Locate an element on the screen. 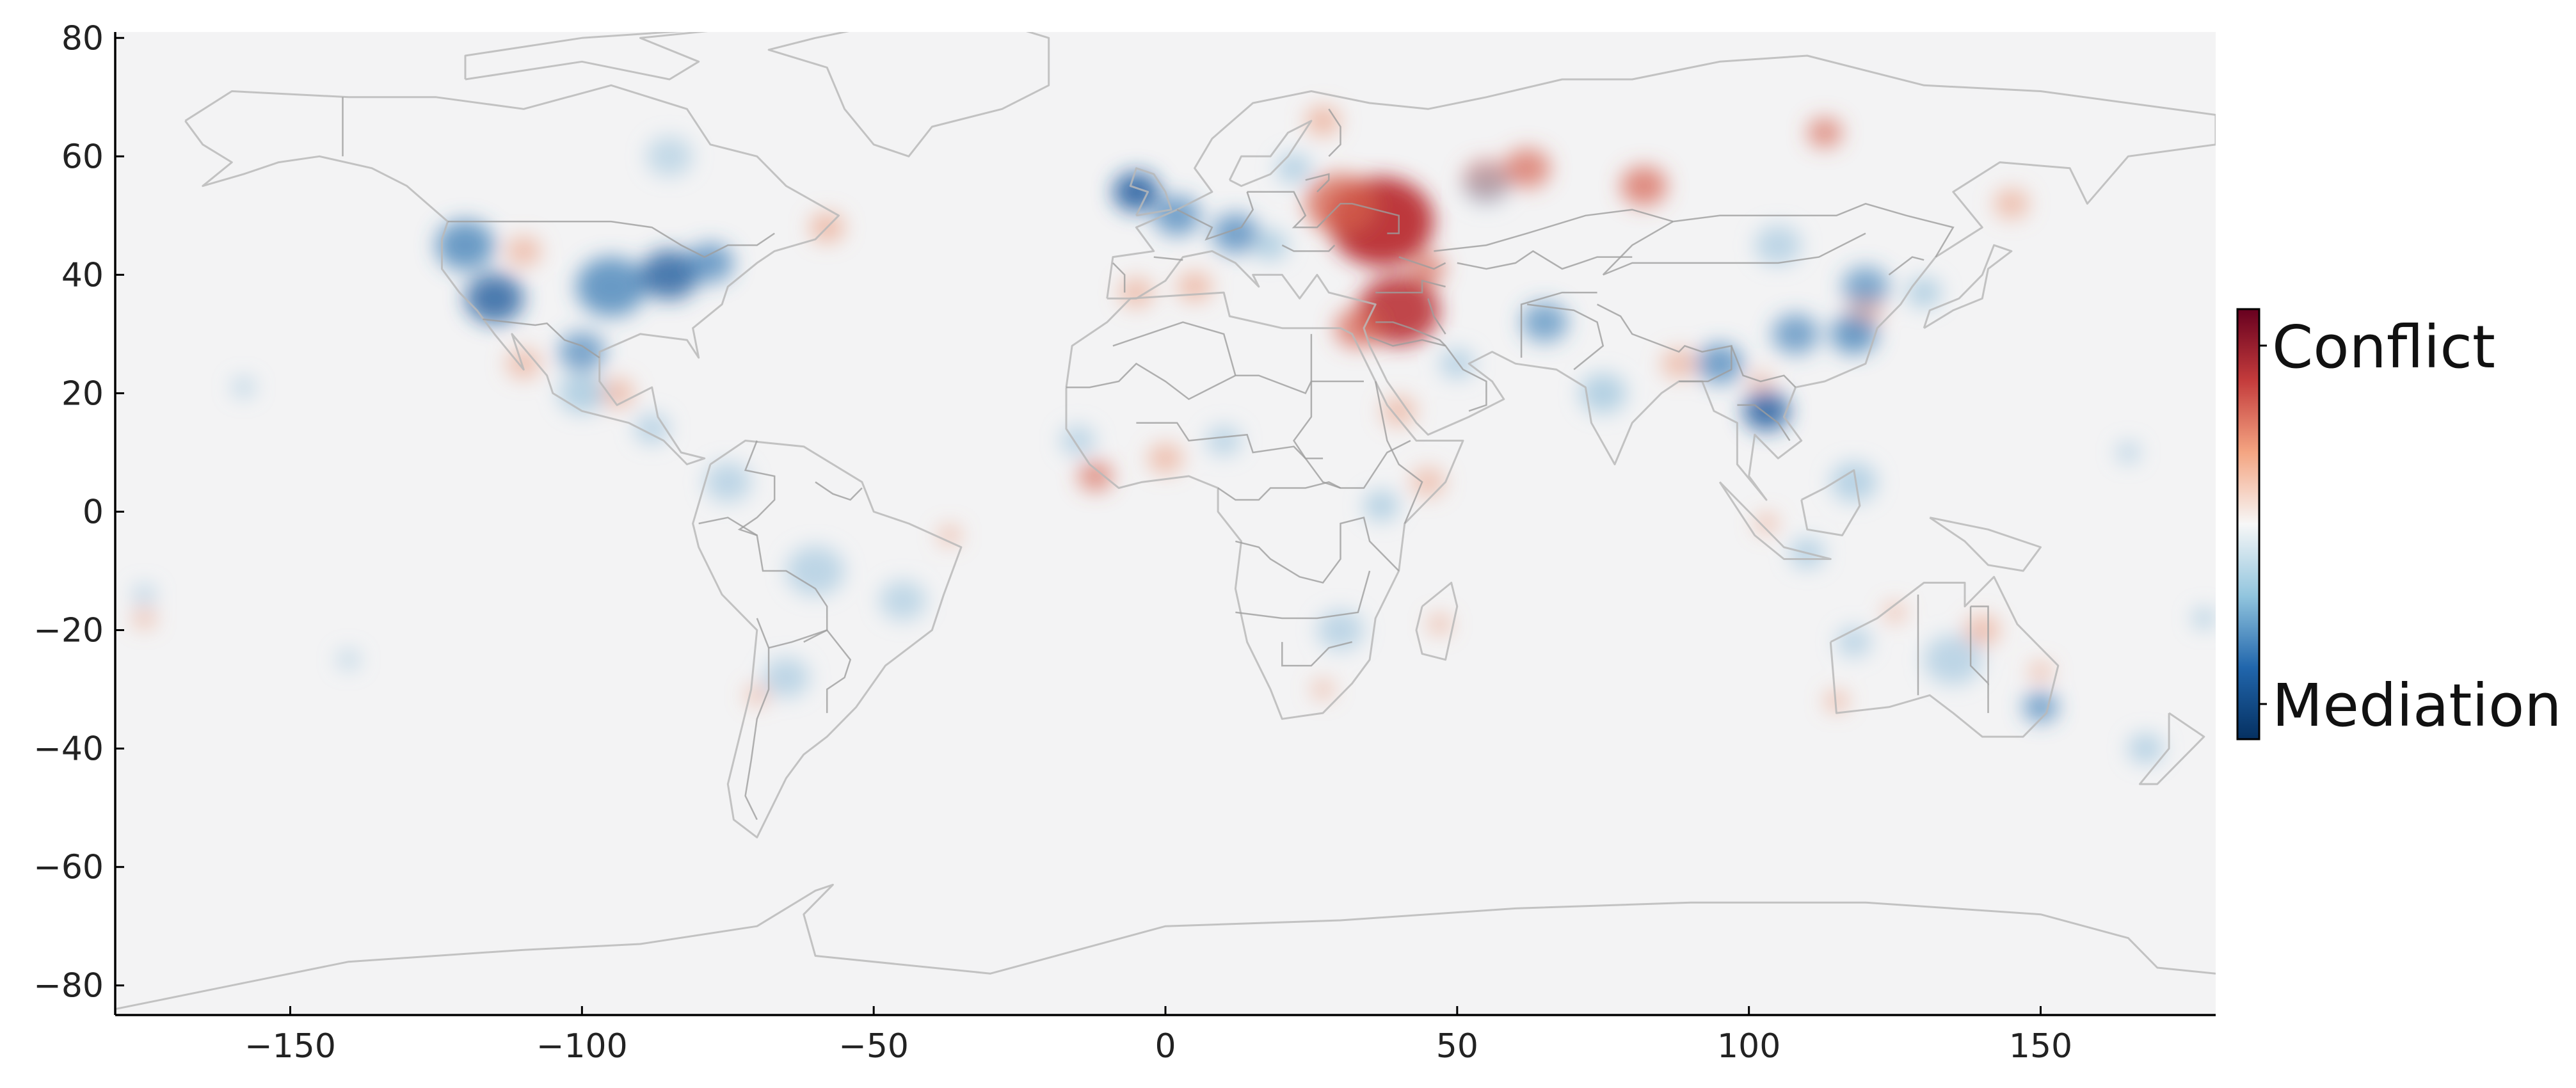 This screenshot has height=1088, width=2576. new-guinea-coast is located at coordinates (1985, 544).